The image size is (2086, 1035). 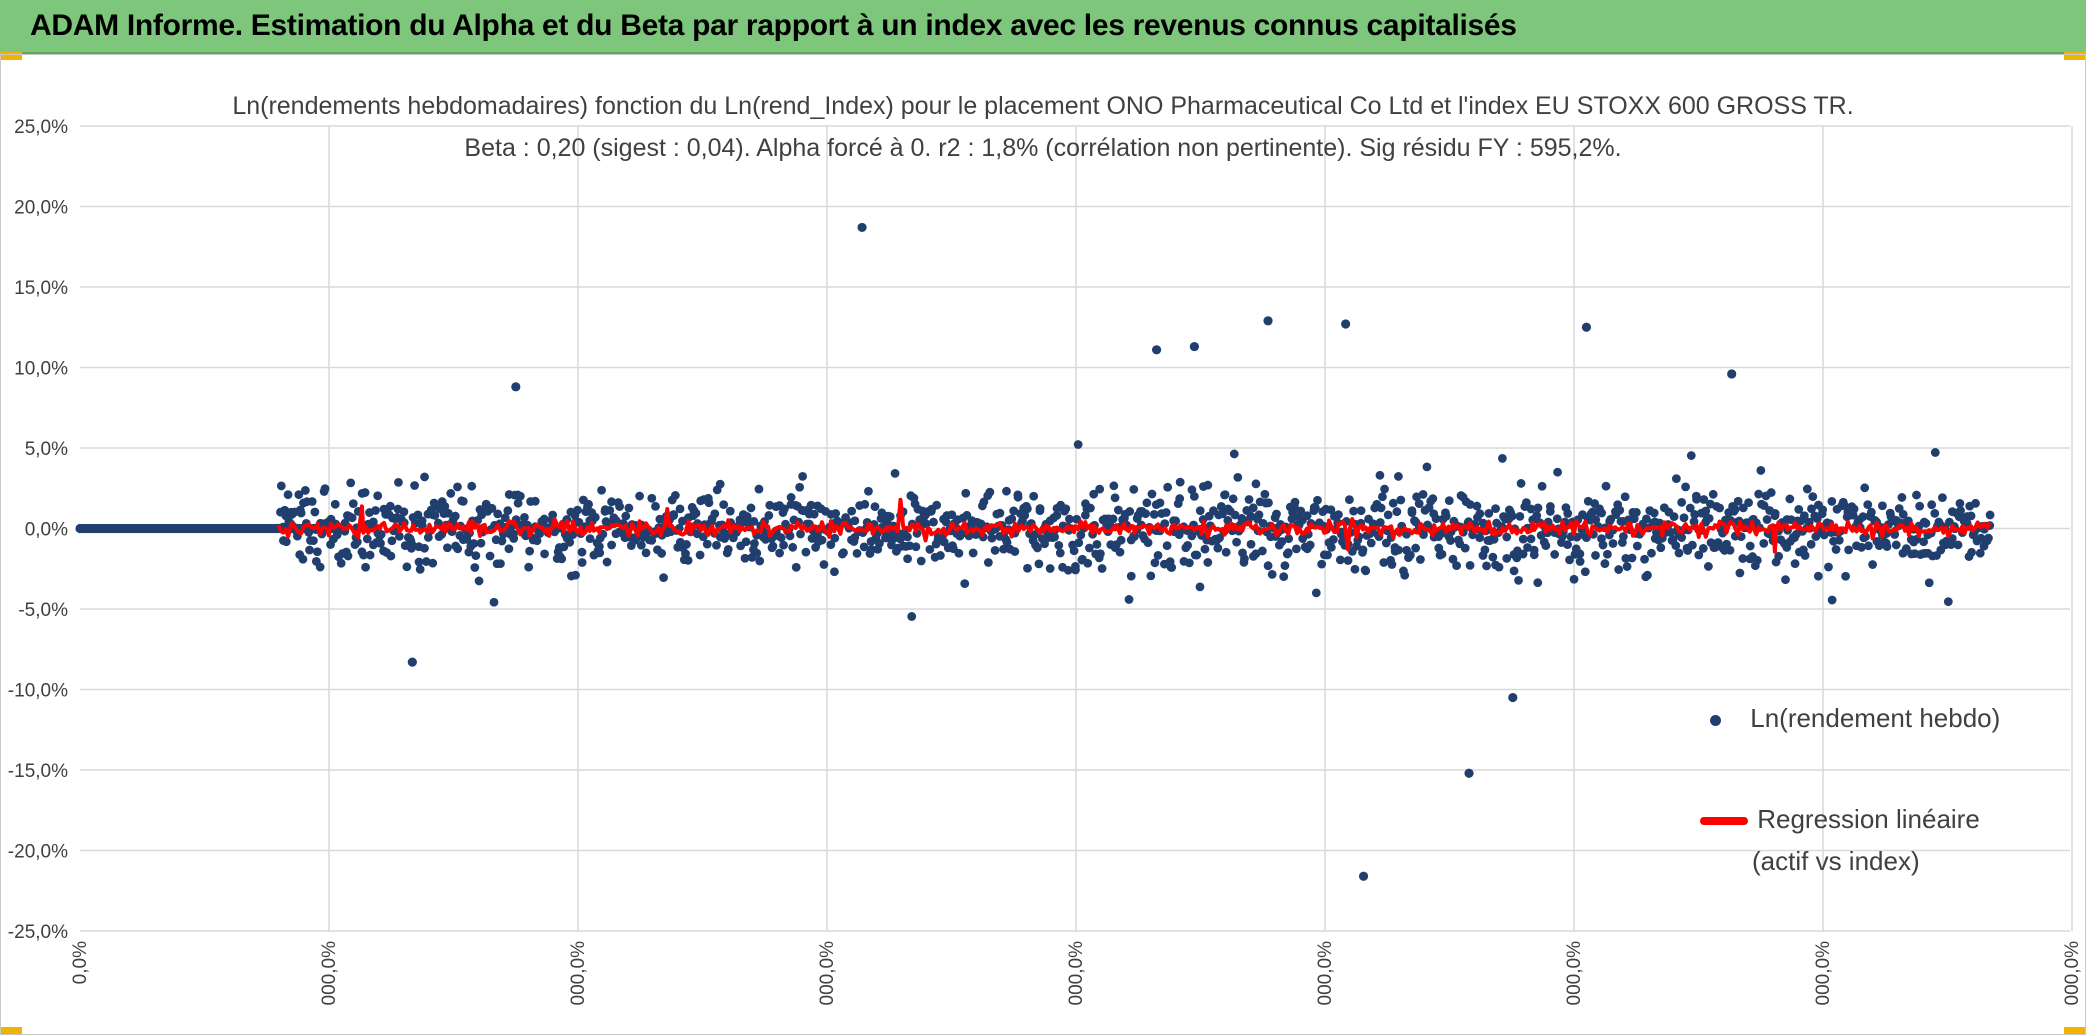 I want to click on y-tick-label: -15,0%, so click(x=38, y=771).